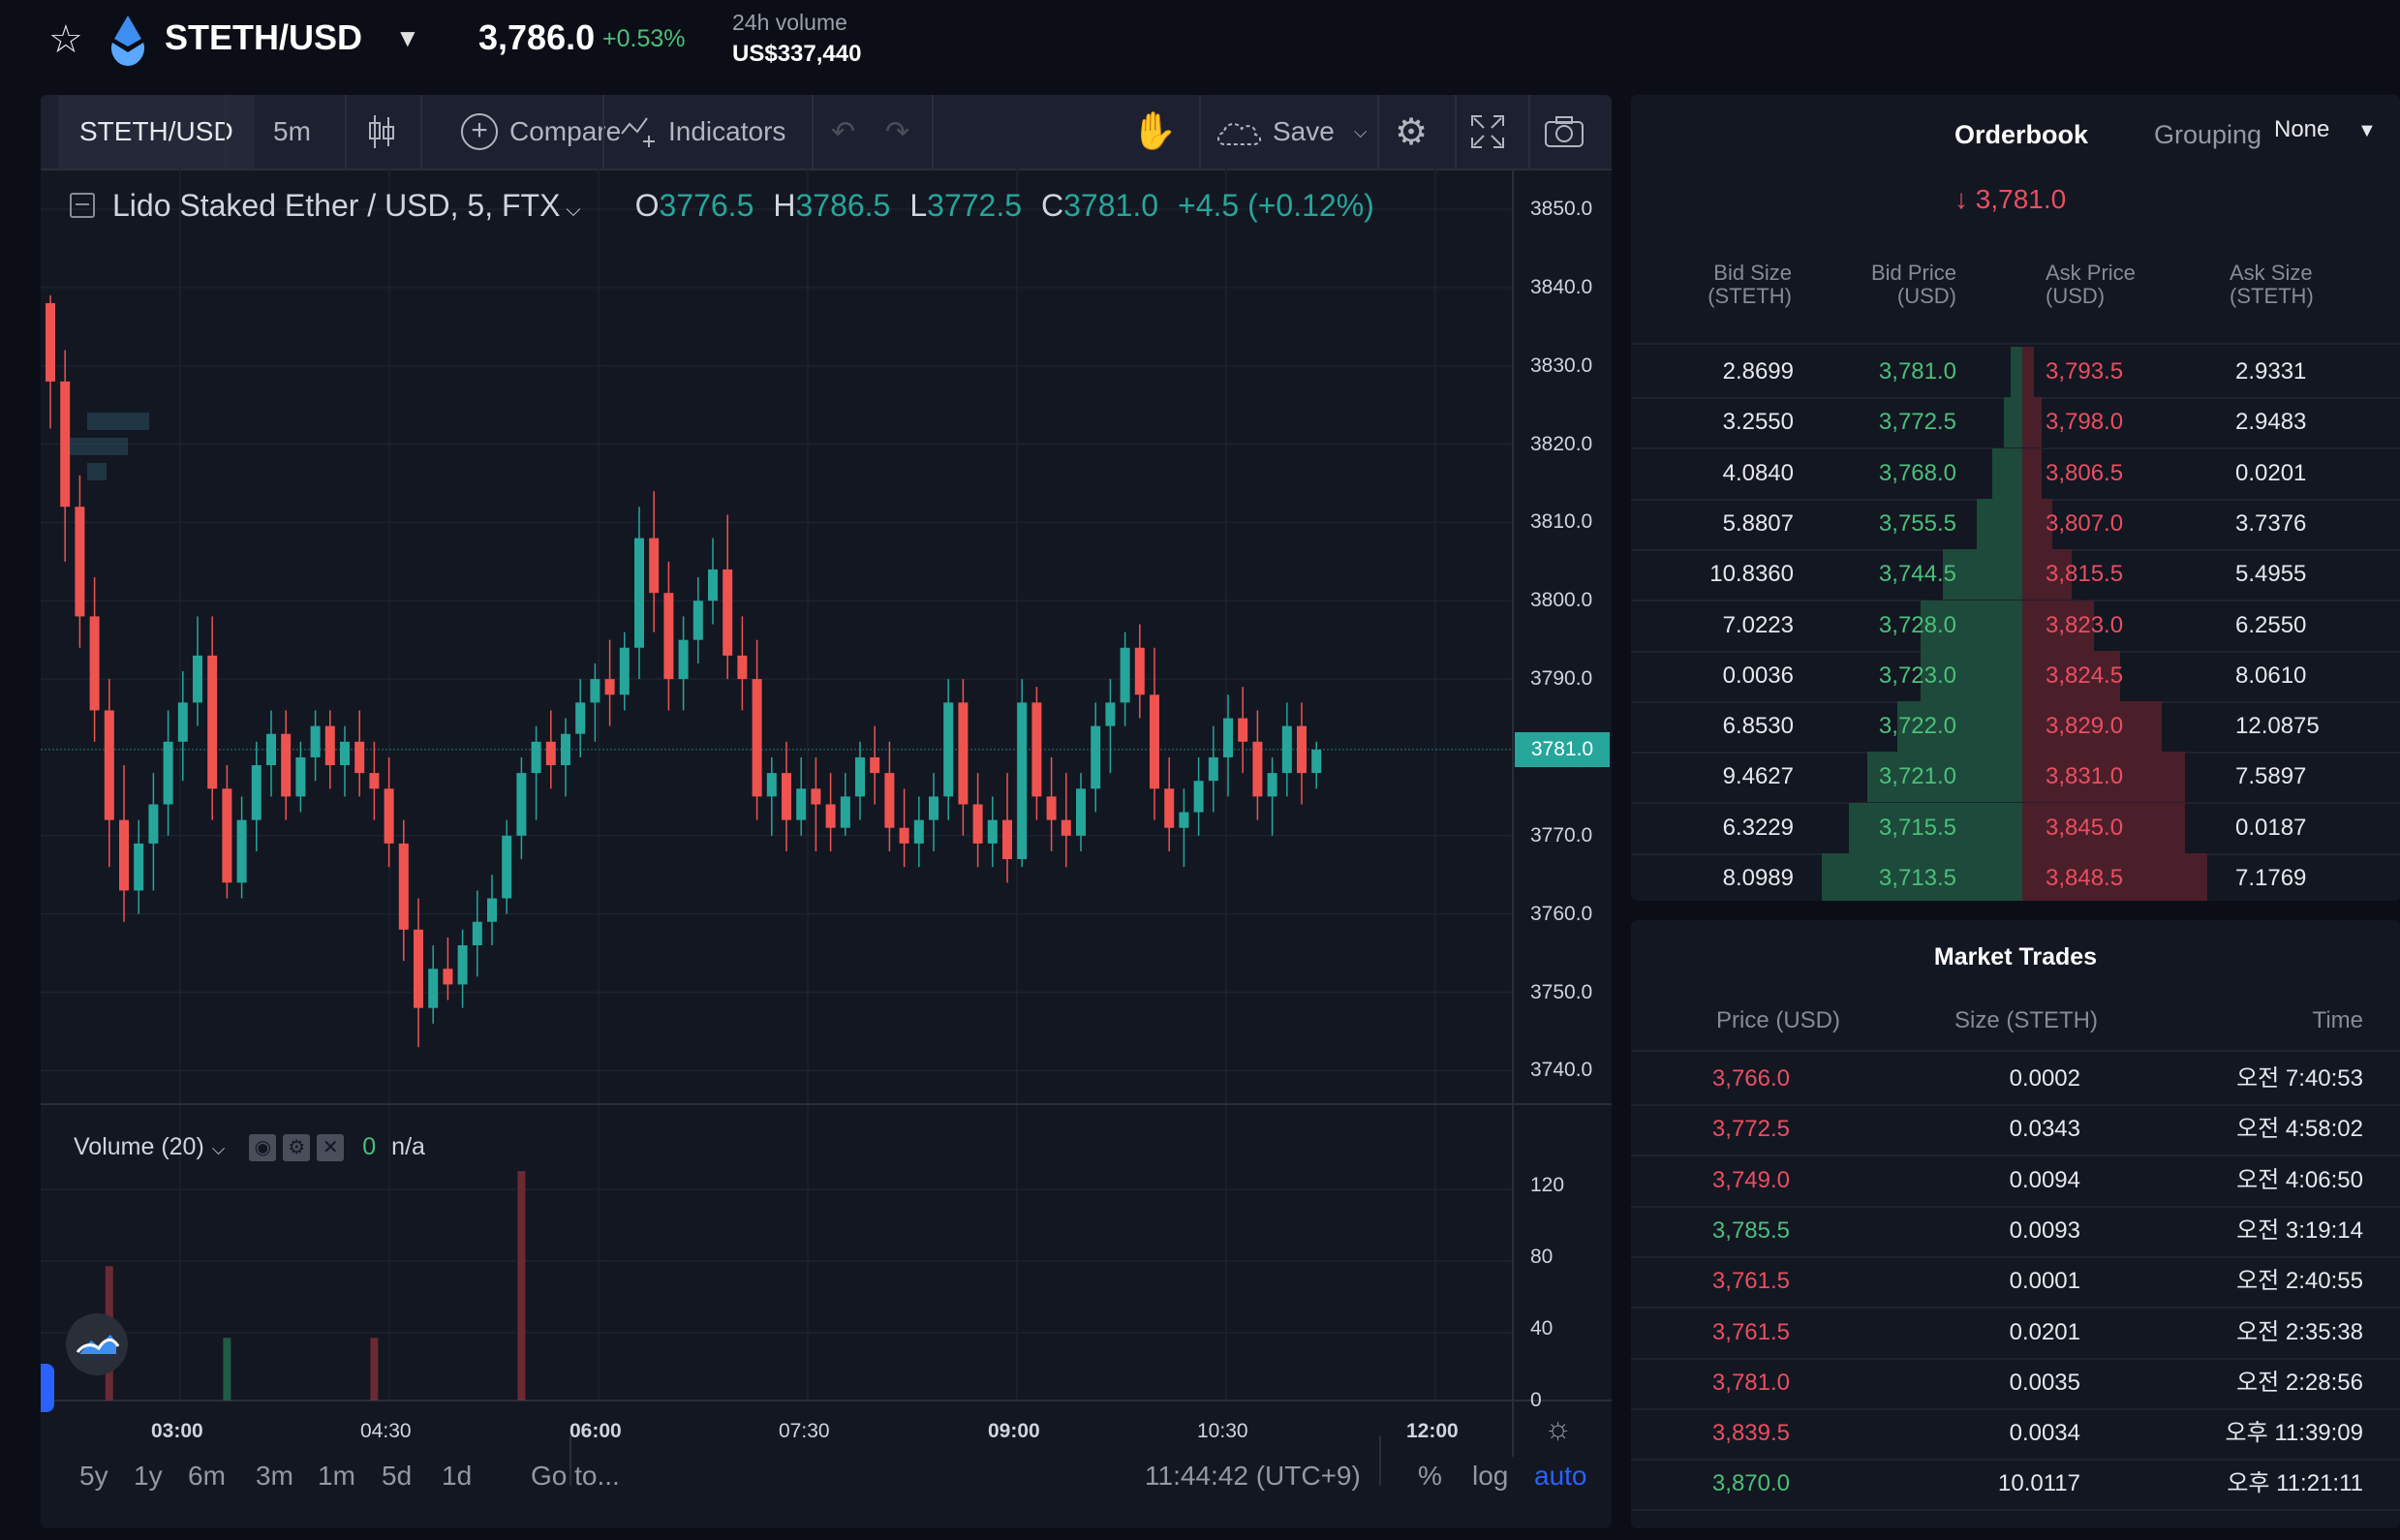  I want to click on bid-size: 4.0840, so click(1758, 473).